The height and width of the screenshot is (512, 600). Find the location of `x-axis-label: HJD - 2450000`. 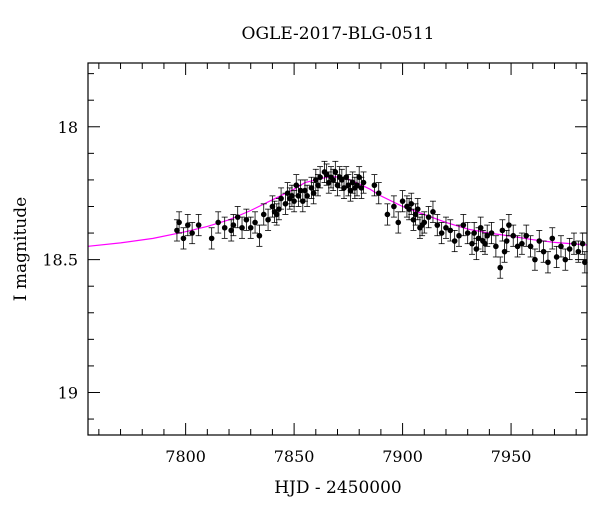

x-axis-label: HJD - 2450000 is located at coordinates (338, 488).